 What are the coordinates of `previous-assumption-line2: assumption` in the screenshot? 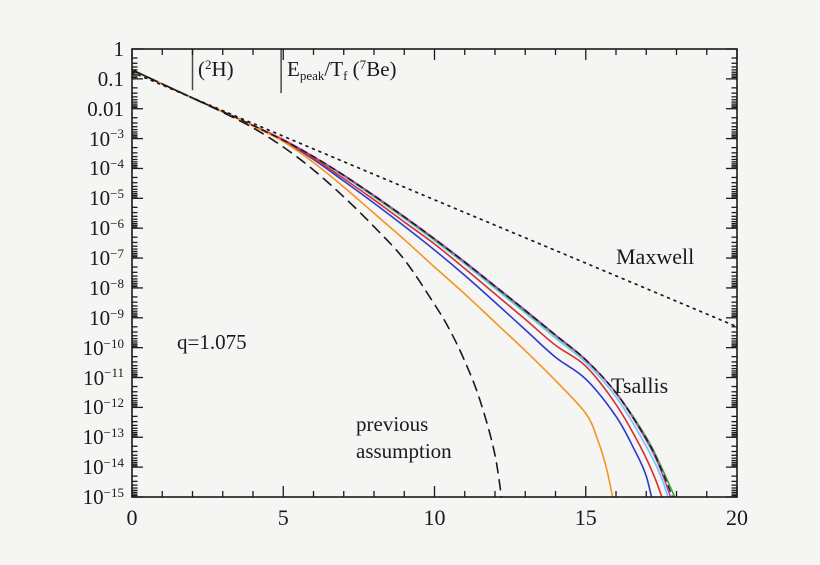 It's located at (404, 451).